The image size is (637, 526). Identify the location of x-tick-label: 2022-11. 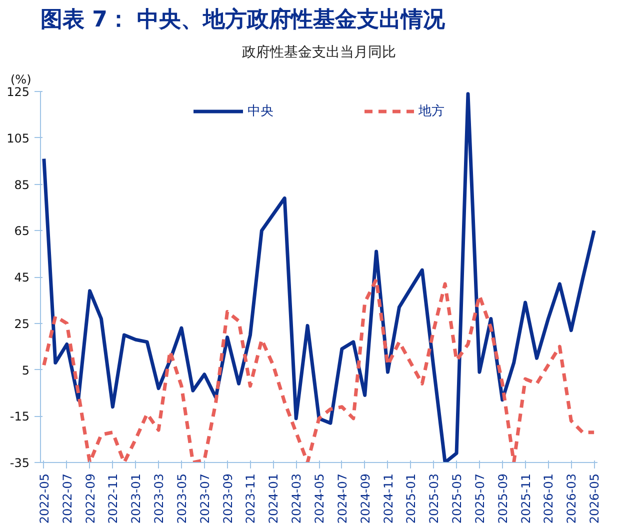
(113, 499).